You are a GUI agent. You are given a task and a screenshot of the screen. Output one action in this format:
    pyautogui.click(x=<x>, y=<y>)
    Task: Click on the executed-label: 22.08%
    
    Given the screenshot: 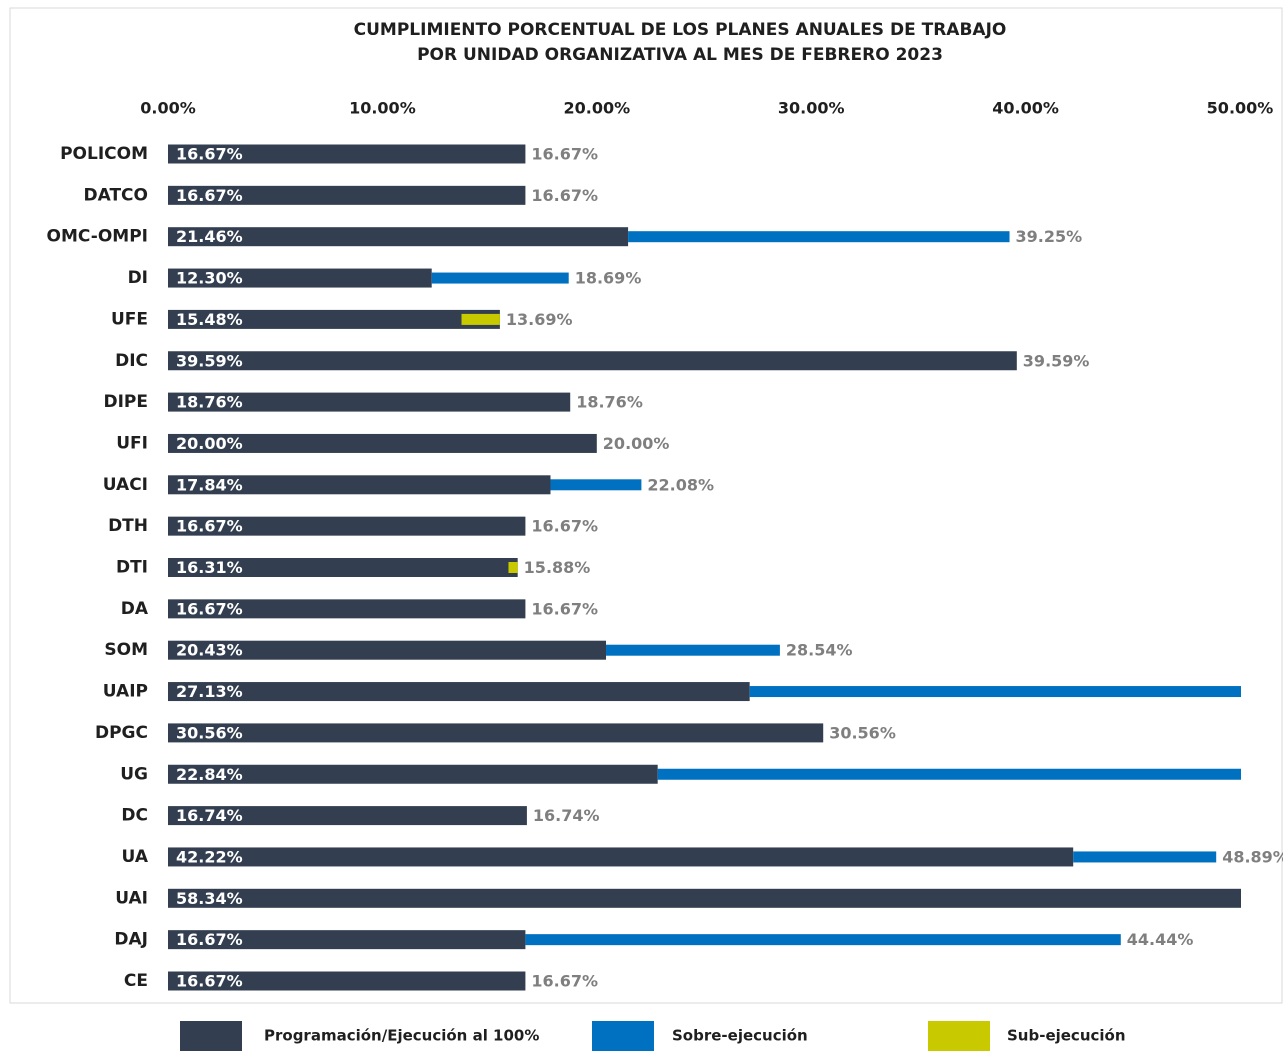 What is the action you would take?
    pyautogui.click(x=680, y=484)
    